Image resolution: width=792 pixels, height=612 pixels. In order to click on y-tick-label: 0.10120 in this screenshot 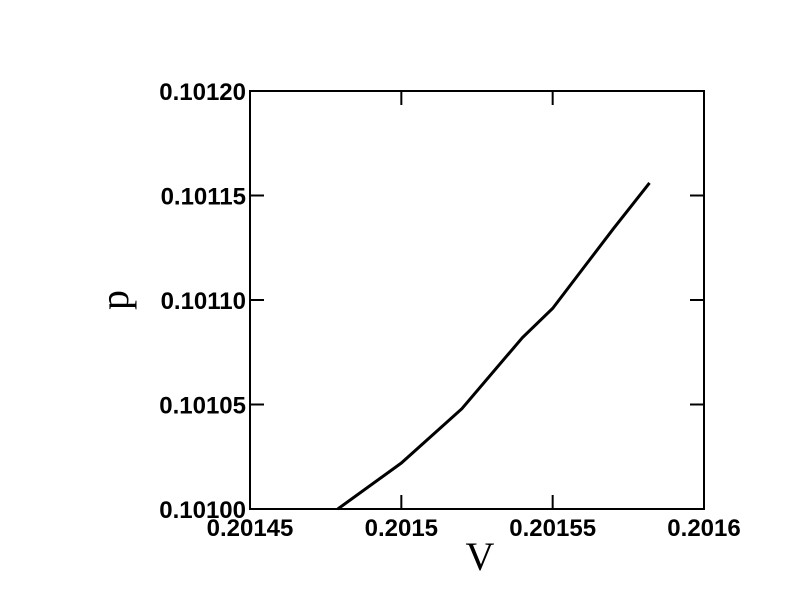, I will do `click(202, 92)`.